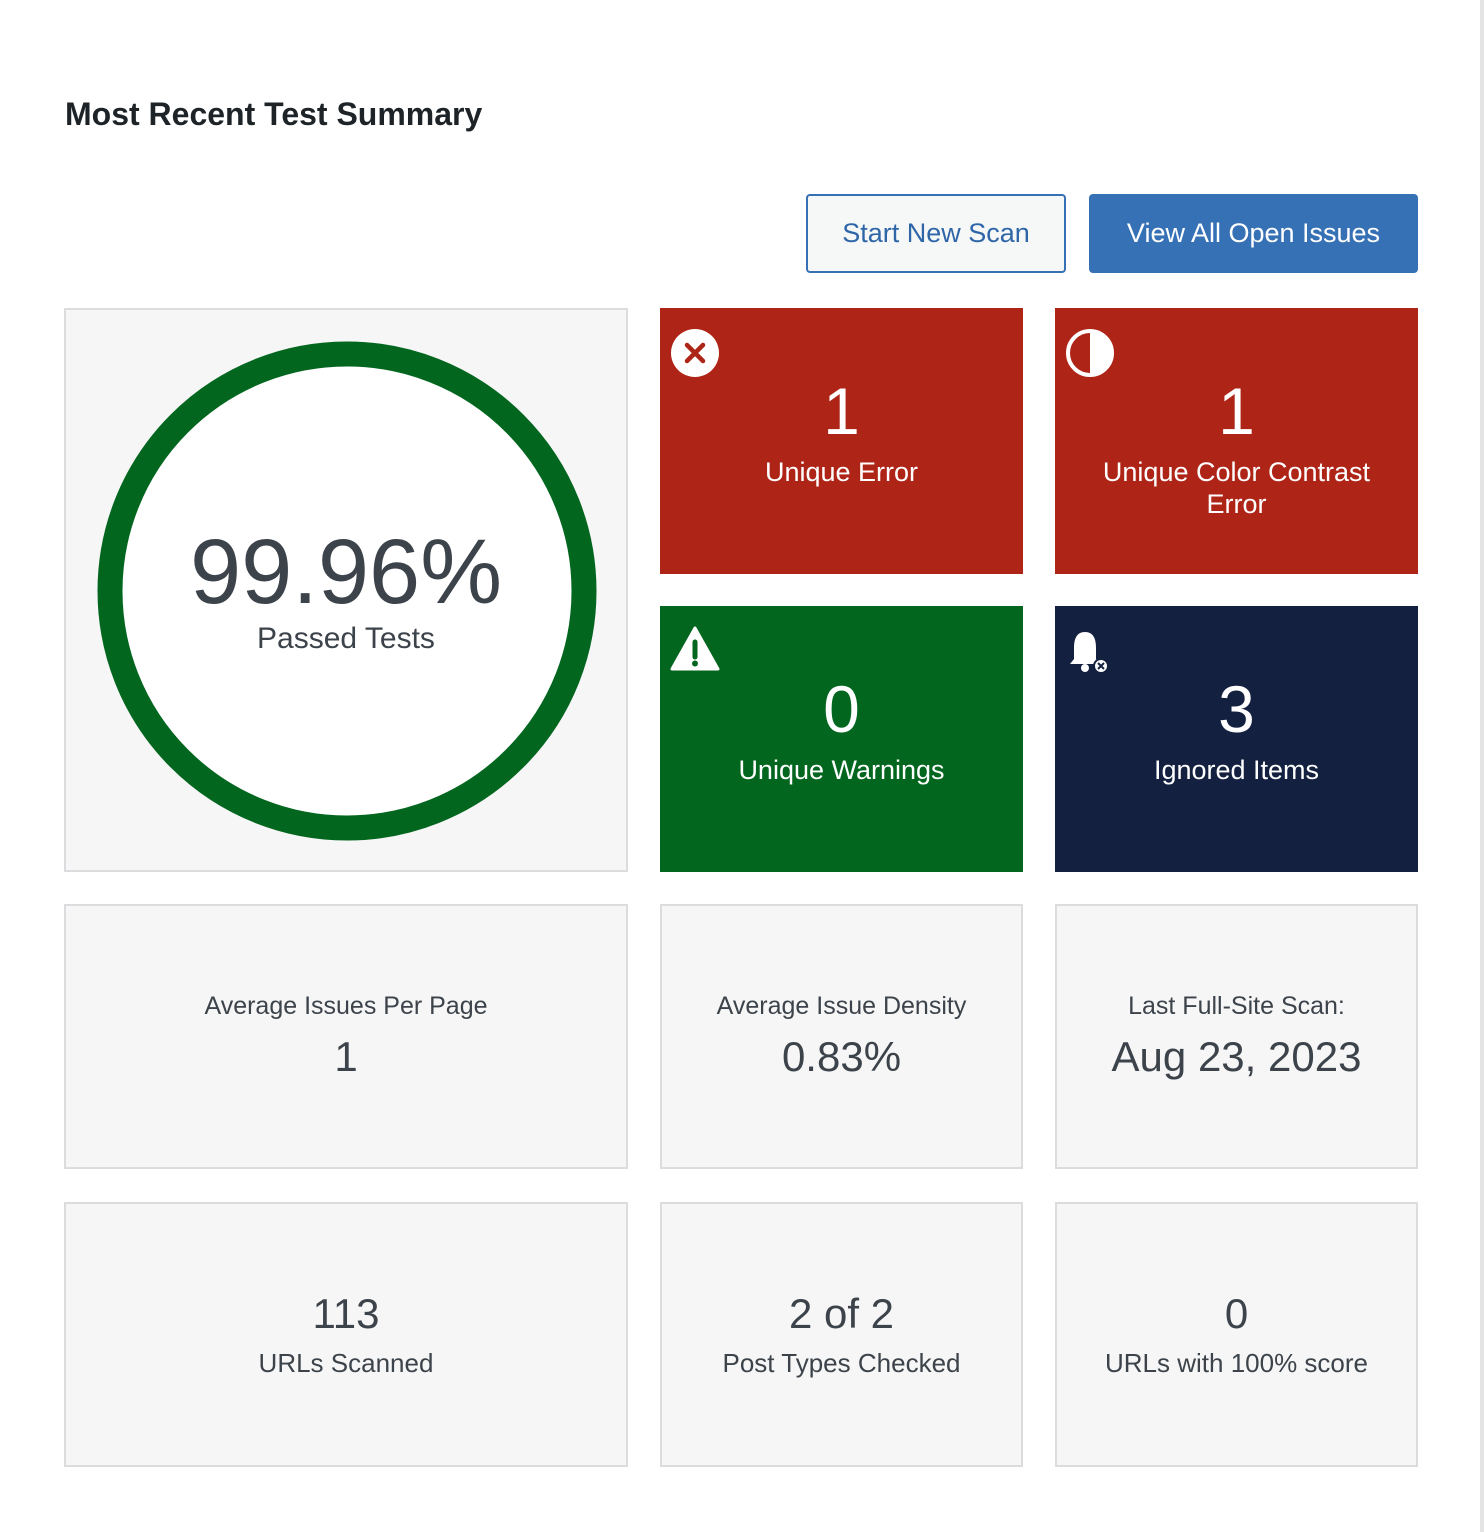 The image size is (1484, 1532). I want to click on count-panel: 113 URLs Scanned, so click(346, 1334).